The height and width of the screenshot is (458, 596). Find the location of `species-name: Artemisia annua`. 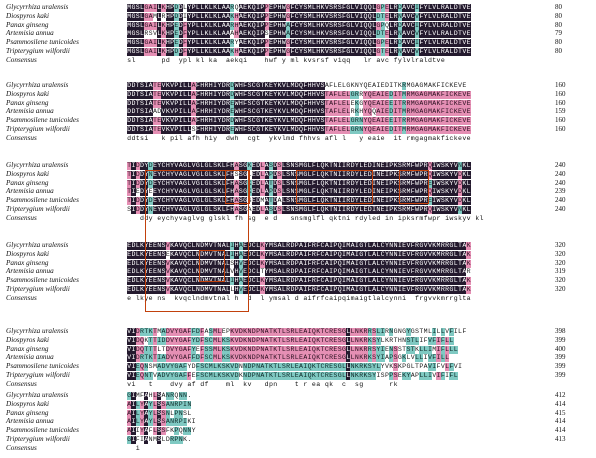

species-name: Artemisia annua is located at coordinates (30, 271).